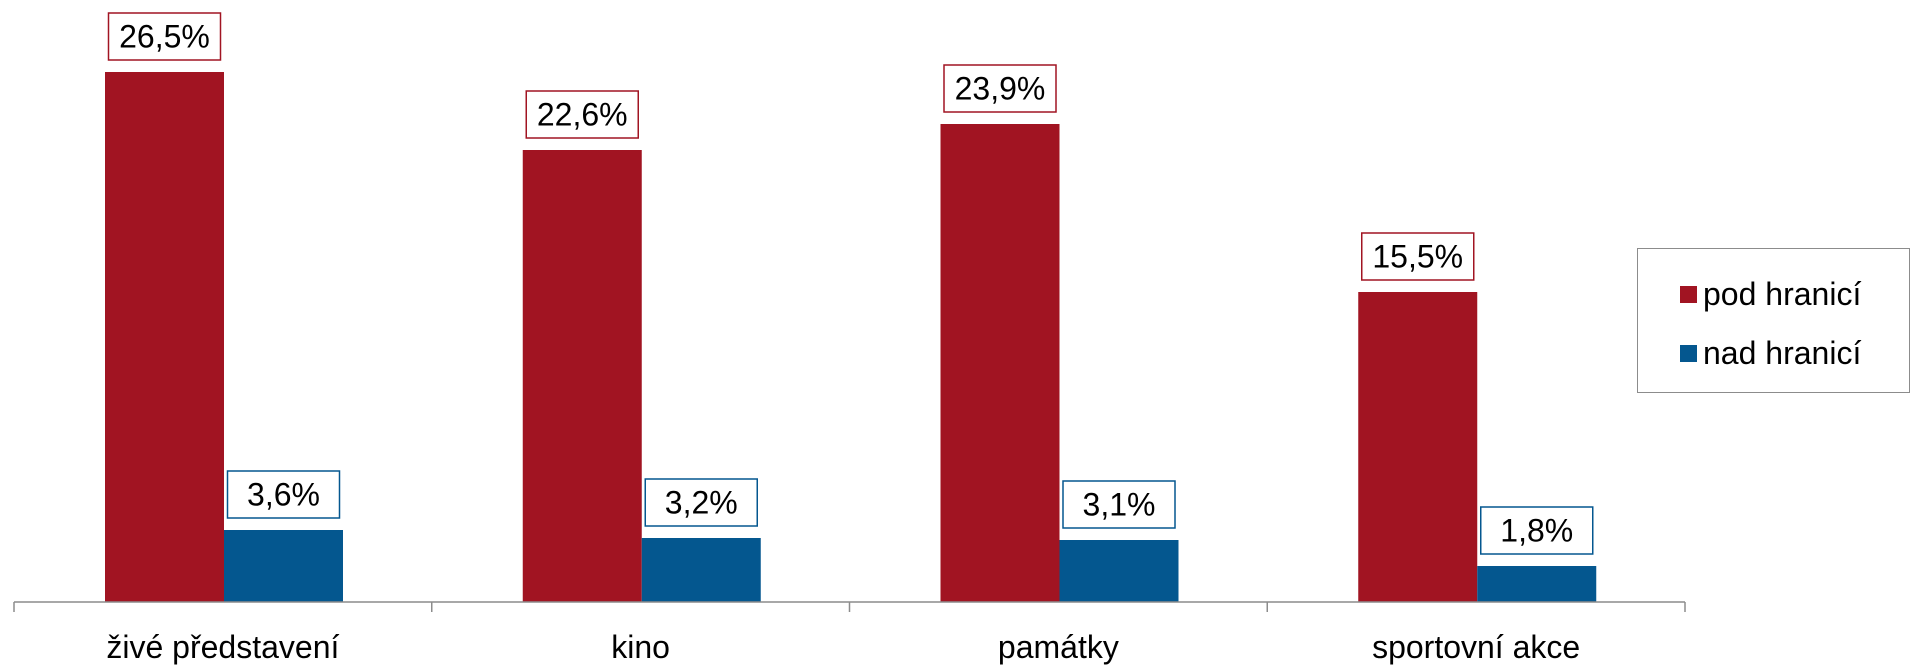 This screenshot has height=666, width=1910. I want to click on data-label: 22,6%, so click(582, 114).